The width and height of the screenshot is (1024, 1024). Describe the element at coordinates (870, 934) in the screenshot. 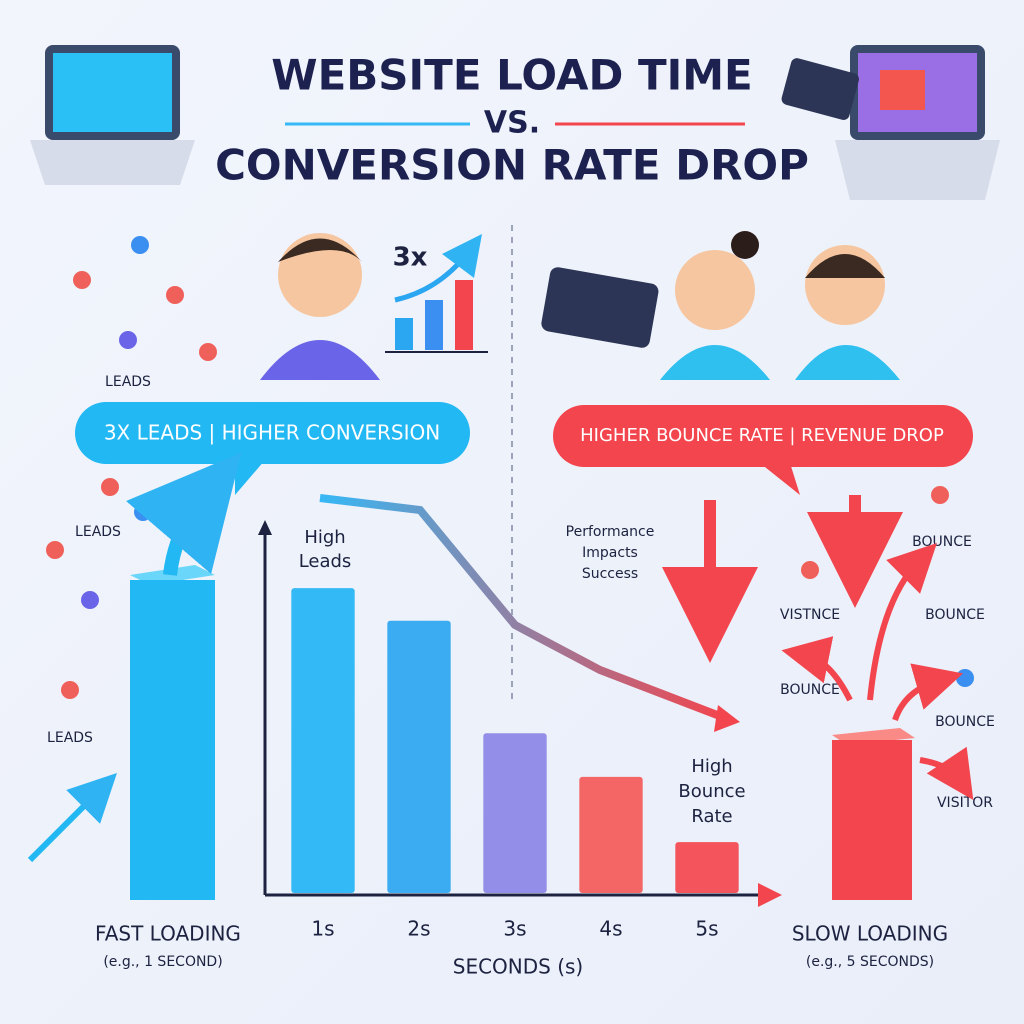

I see `caption: SLOW LOADING` at that location.